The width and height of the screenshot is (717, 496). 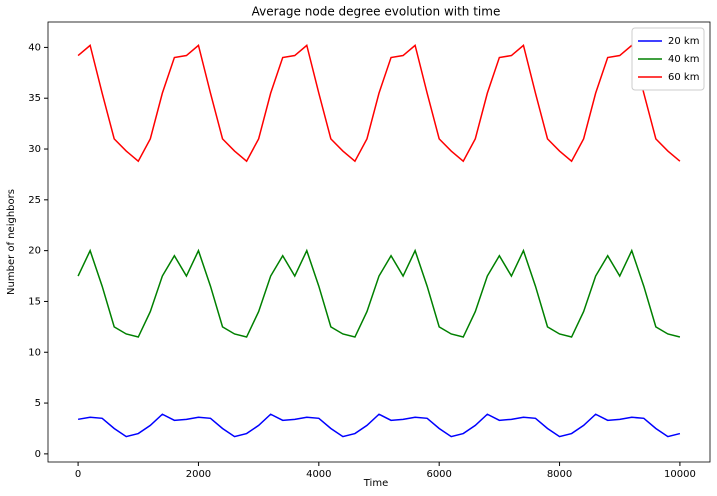 What do you see at coordinates (683, 59) in the screenshot?
I see `legend-label: 40 km` at bounding box center [683, 59].